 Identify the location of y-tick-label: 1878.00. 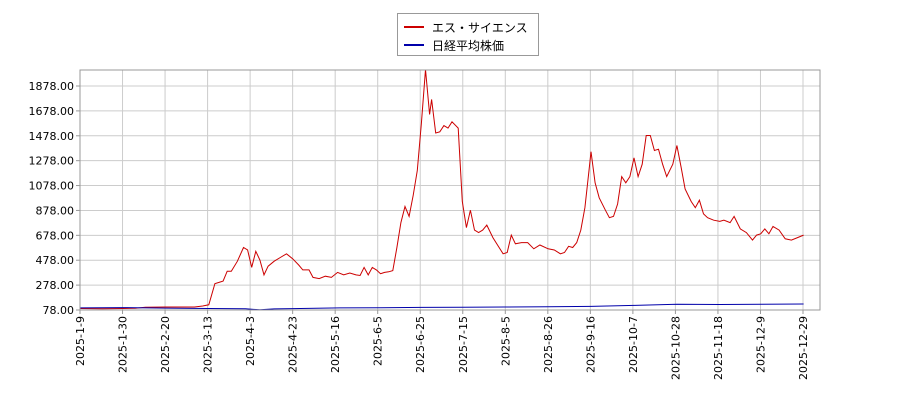
(52, 86).